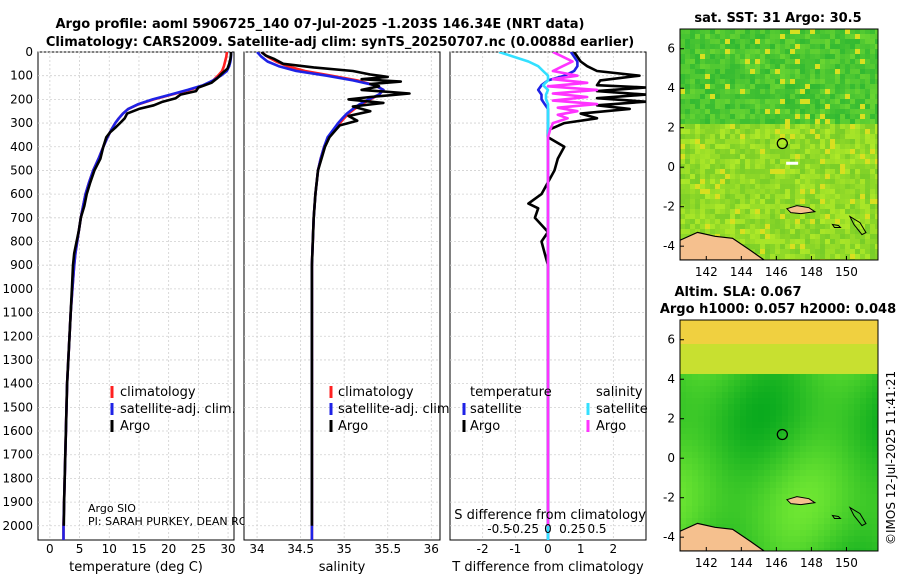 This screenshot has height=580, width=900. I want to click on depth-tick-label: 100, so click(21, 76).